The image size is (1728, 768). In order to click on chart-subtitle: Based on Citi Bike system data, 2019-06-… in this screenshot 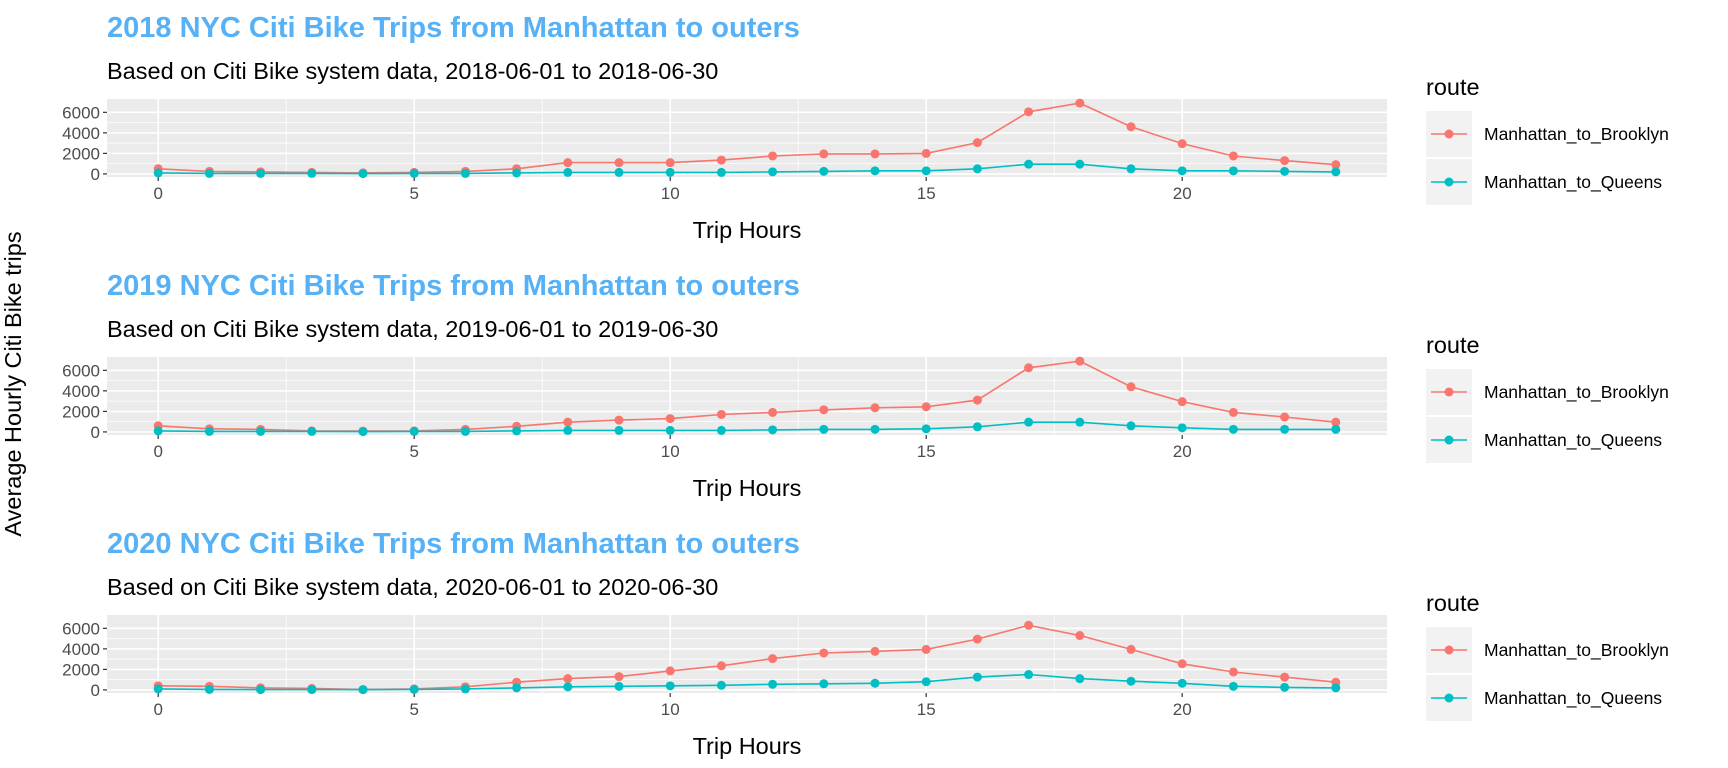, I will do `click(412, 329)`.